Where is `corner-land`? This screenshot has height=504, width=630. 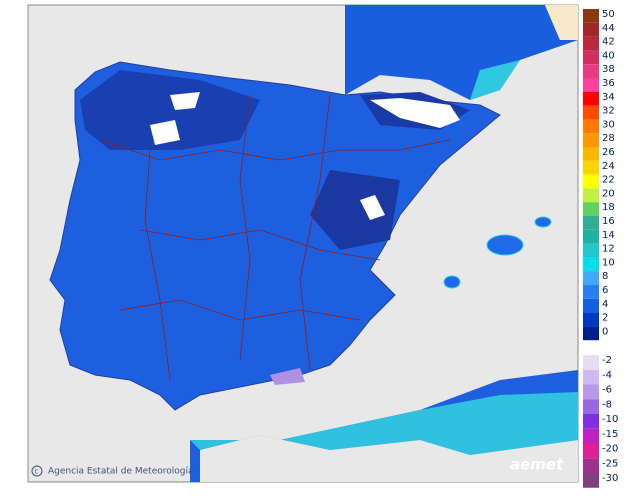 corner-land is located at coordinates (561, 22).